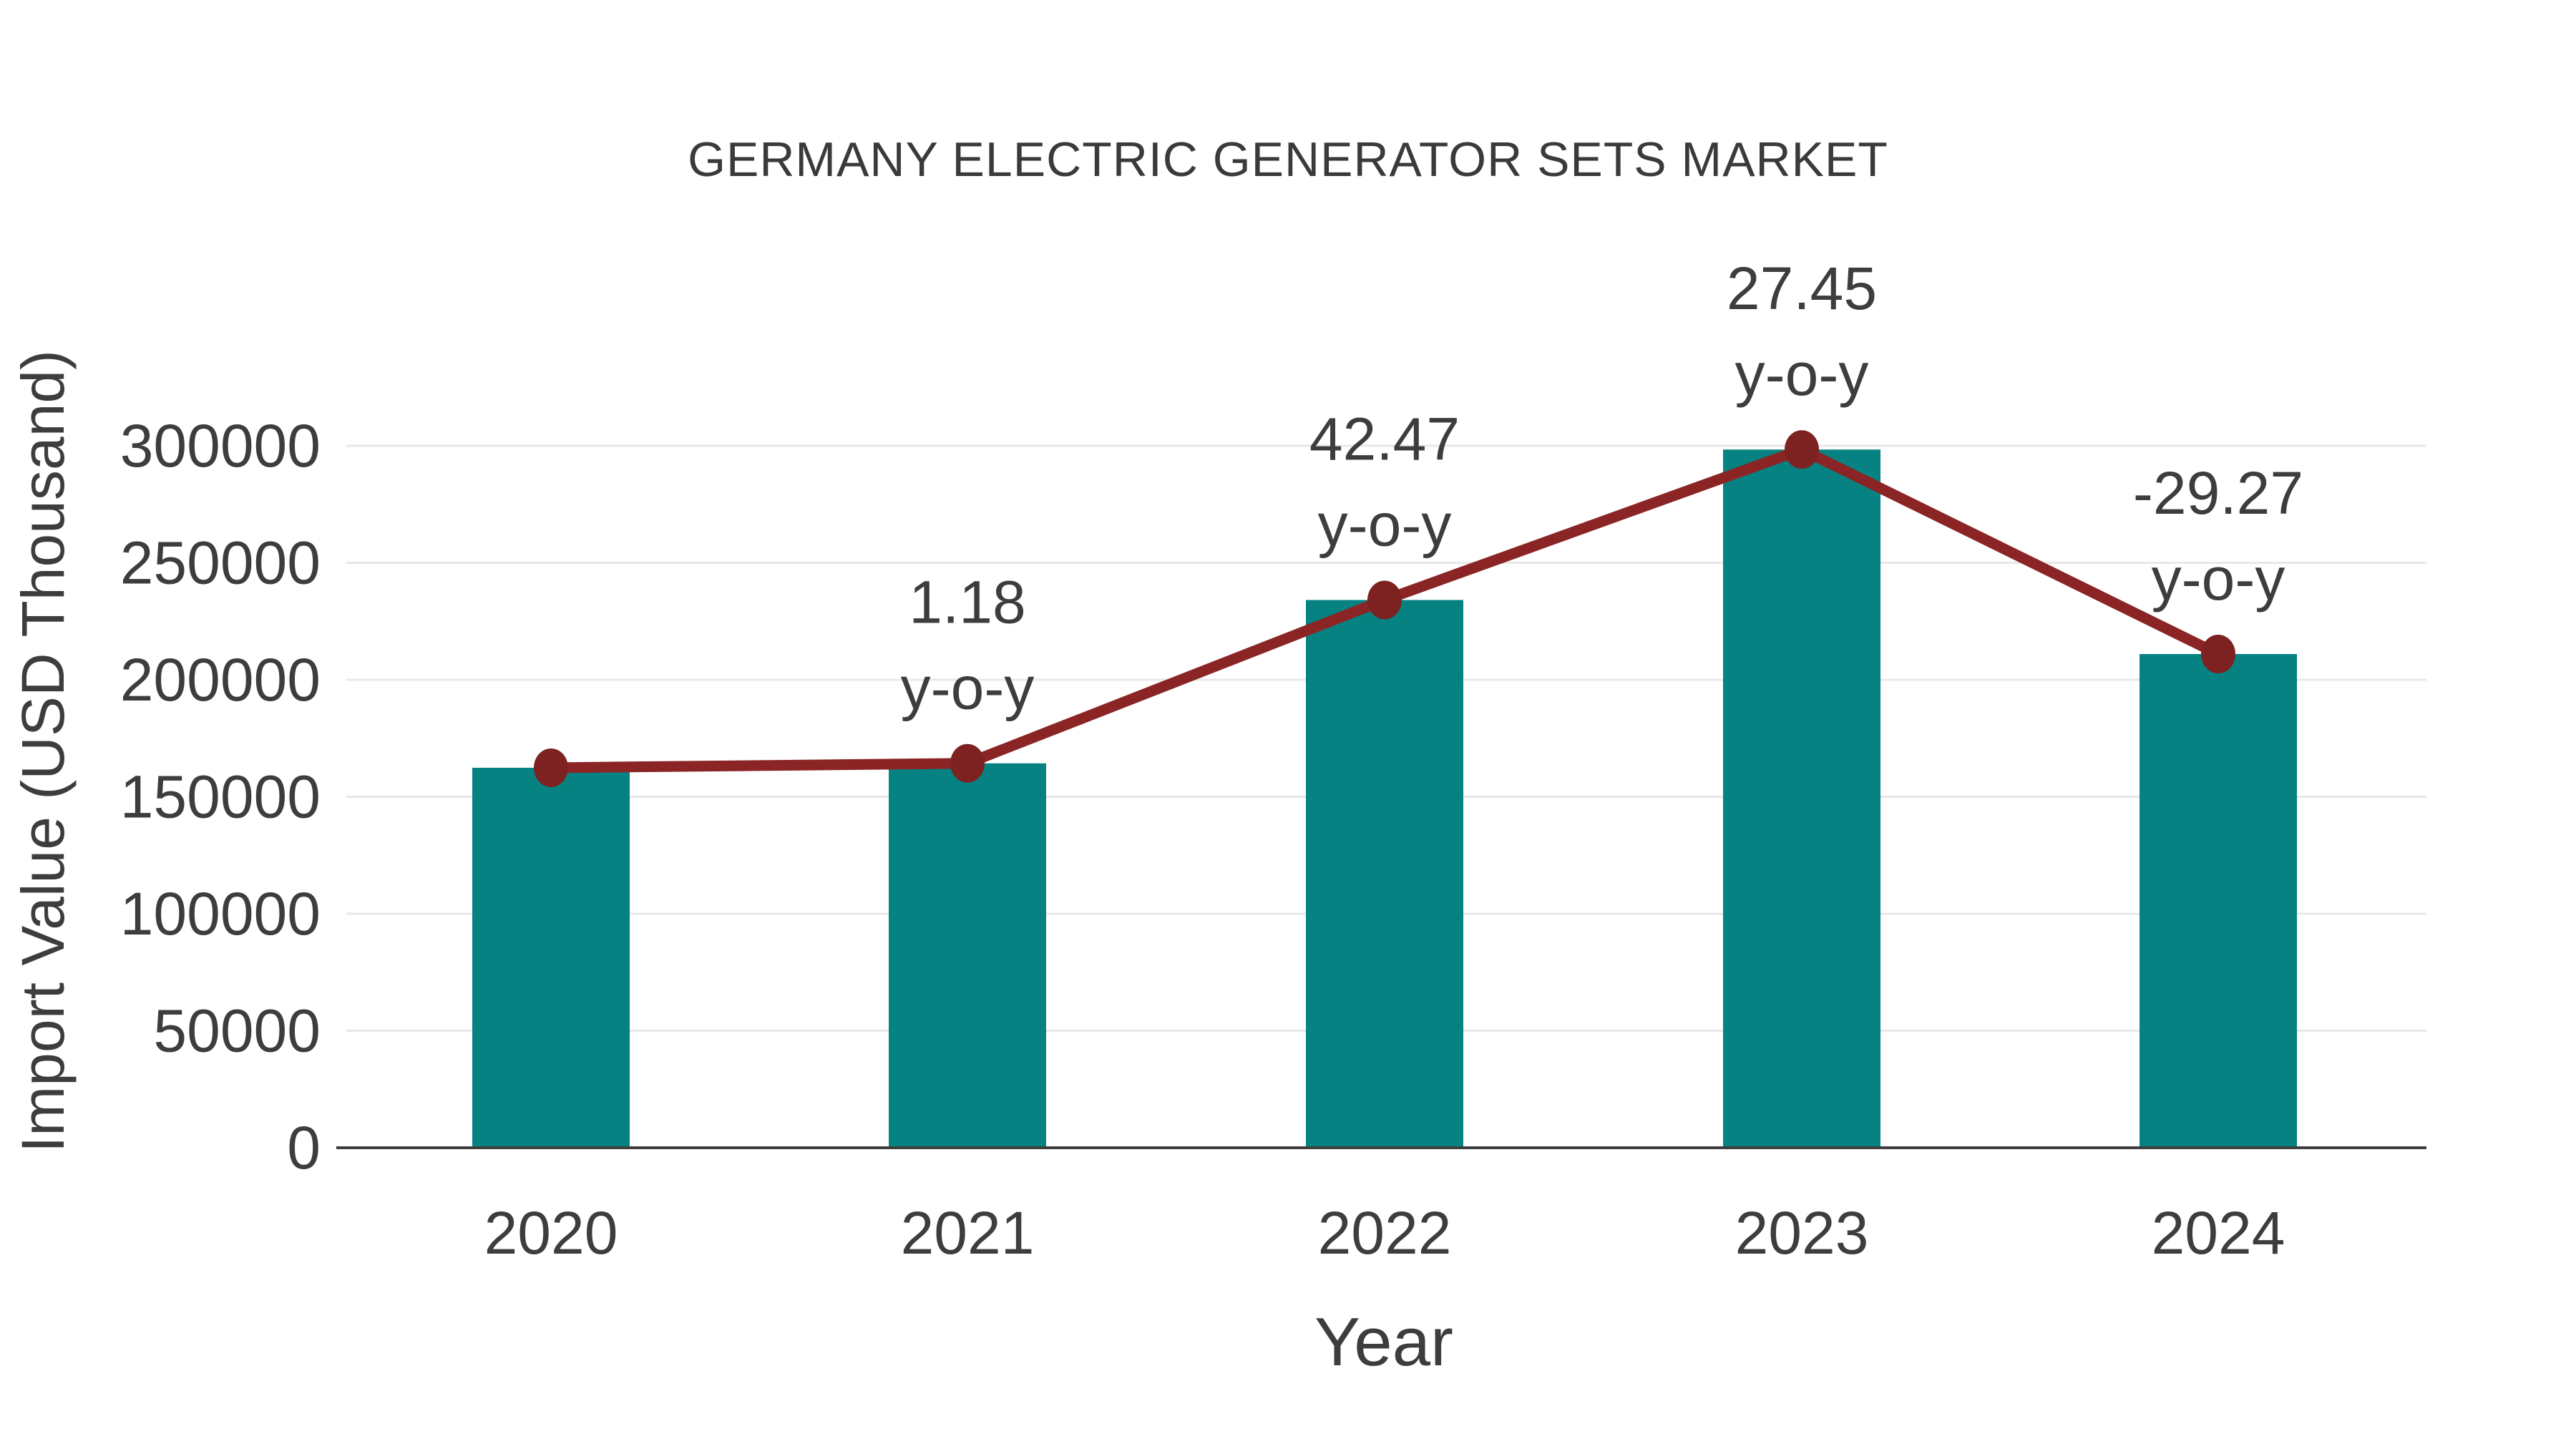 This screenshot has height=1449, width=2576. Describe the element at coordinates (220, 797) in the screenshot. I see `y-tick-label: 150000` at that location.